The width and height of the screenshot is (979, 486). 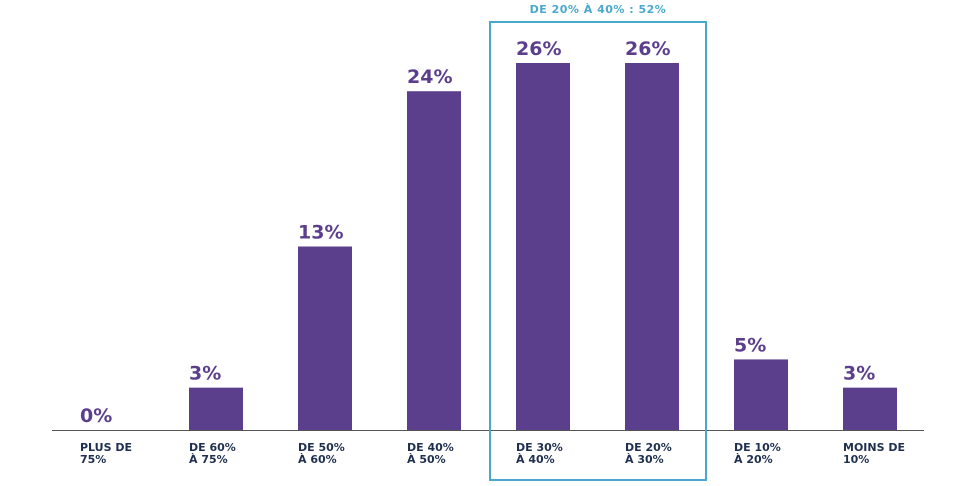 I want to click on tick-label-6: DE 10% À 20%, so click(x=757, y=453).